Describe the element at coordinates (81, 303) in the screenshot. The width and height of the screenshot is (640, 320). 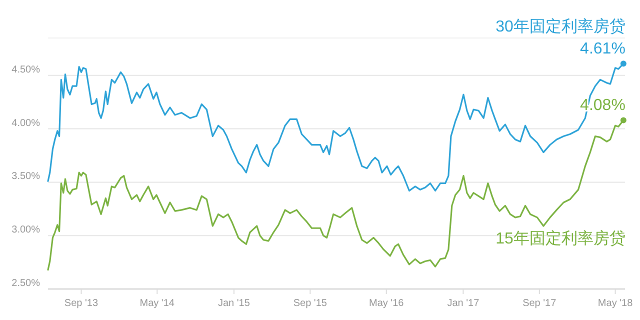
I see `x-tick-label: Sep '13` at that location.